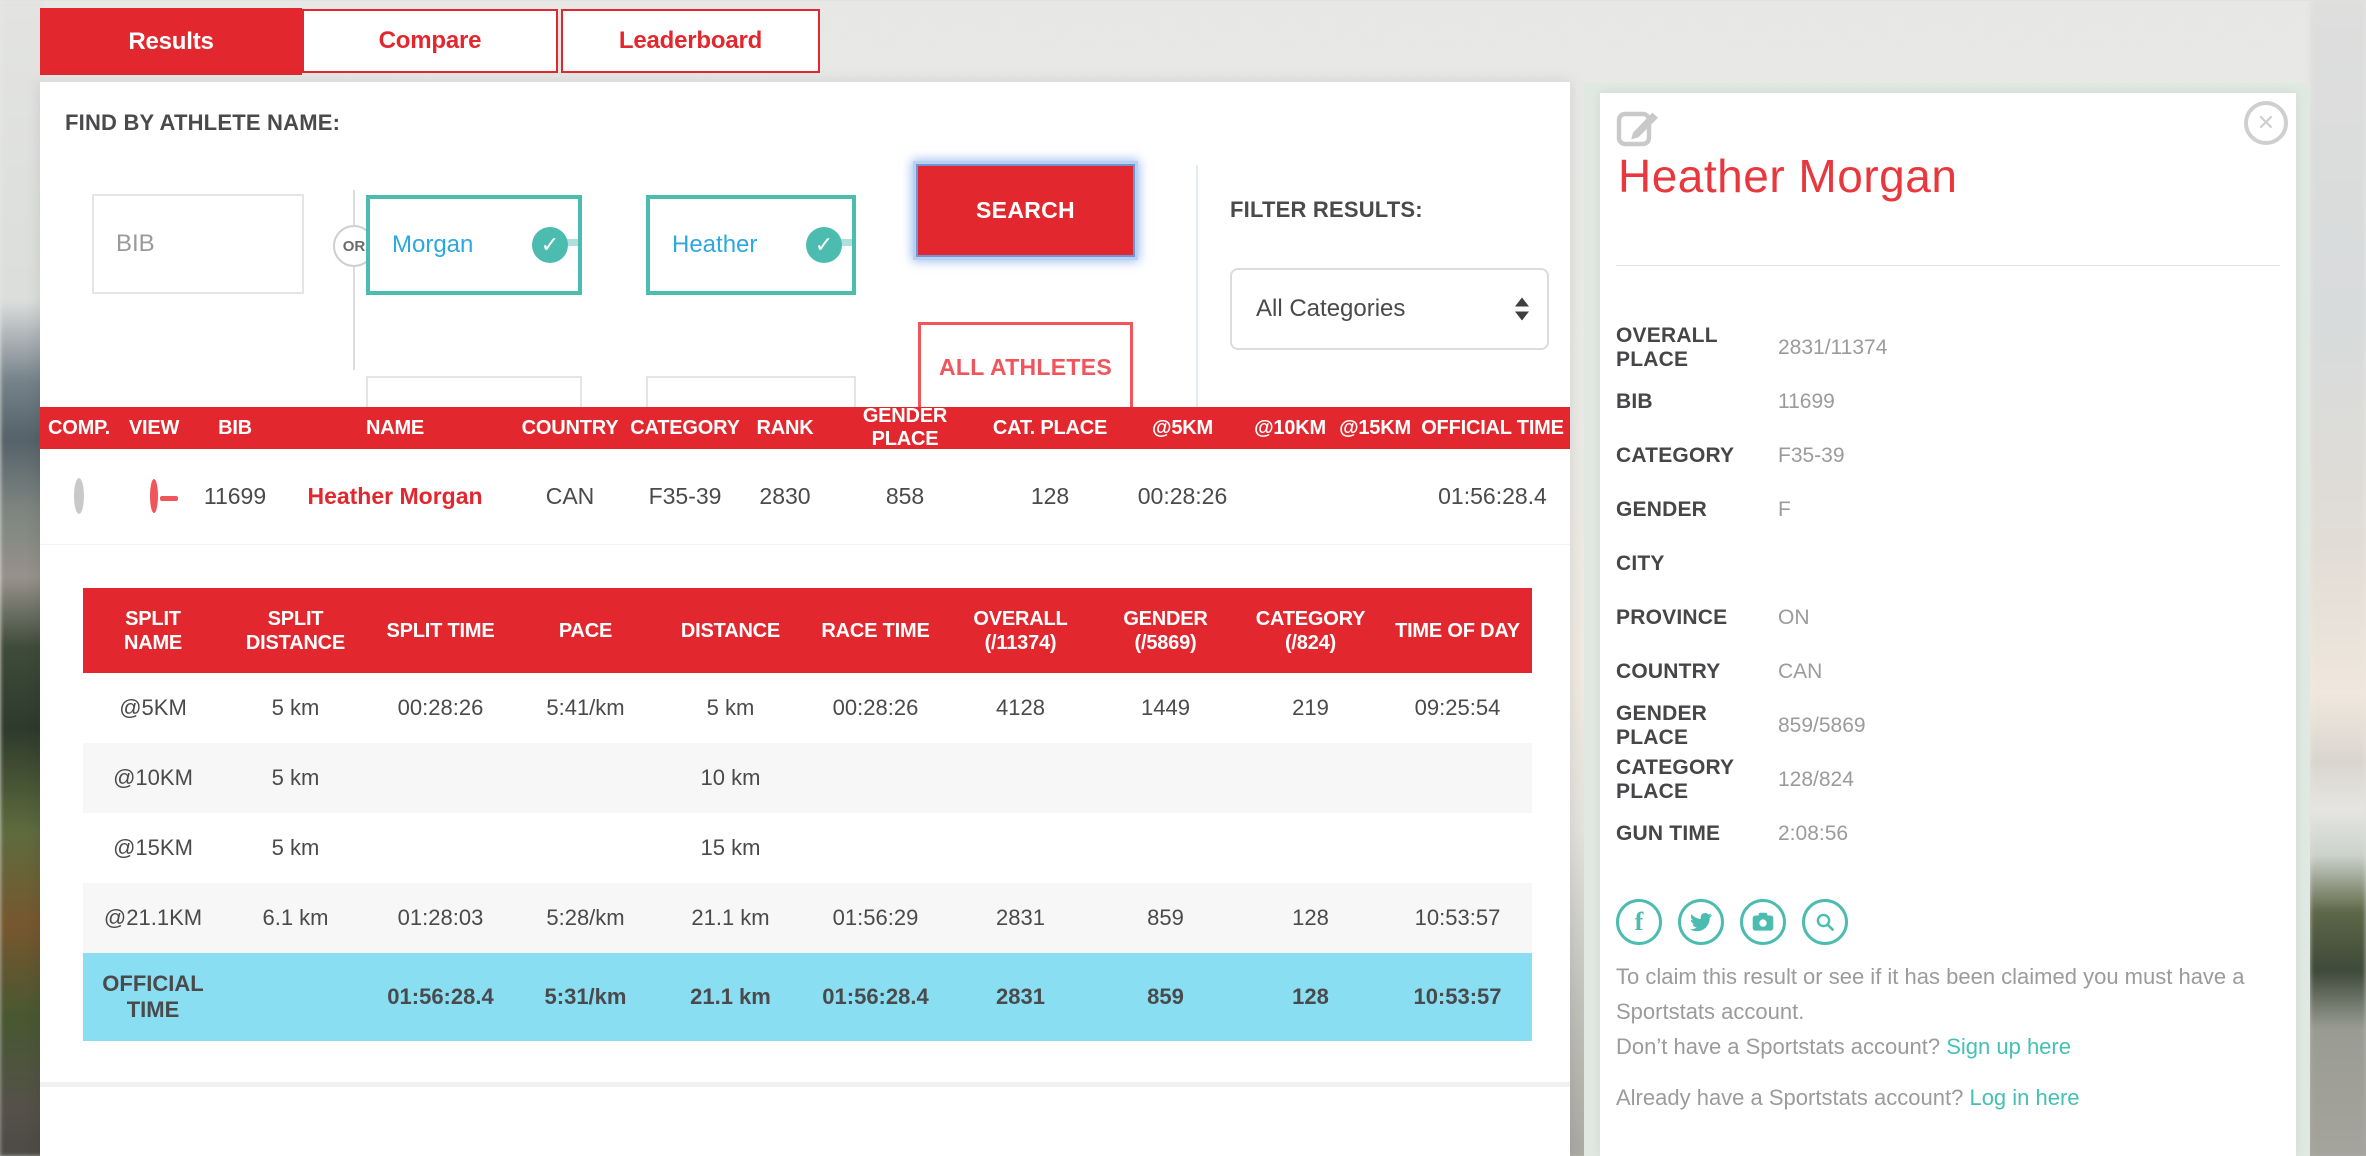 The width and height of the screenshot is (2366, 1156). What do you see at coordinates (1719, 671) in the screenshot?
I see `detail-row: COUNTRY CAN` at bounding box center [1719, 671].